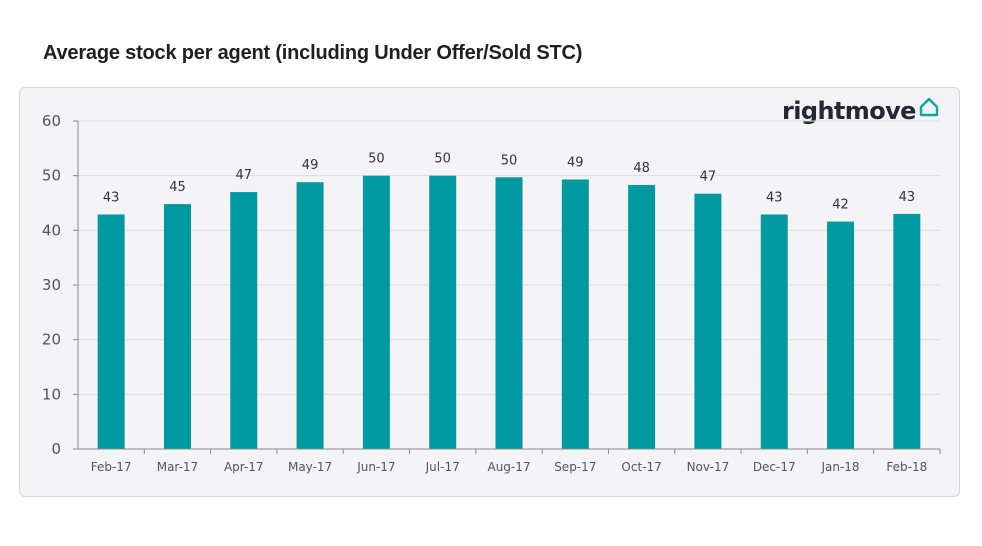 The height and width of the screenshot is (546, 982). I want to click on x-tick-label: Oct-17, so click(641, 467).